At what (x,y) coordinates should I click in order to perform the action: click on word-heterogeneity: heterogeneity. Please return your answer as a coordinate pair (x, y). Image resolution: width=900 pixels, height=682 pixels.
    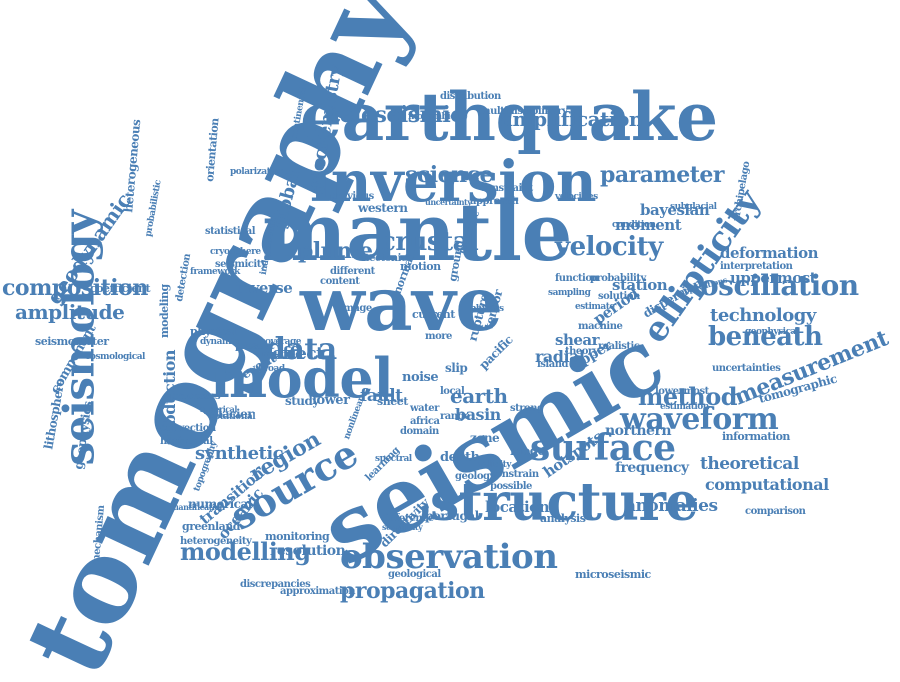
    Looking at the image, I should click on (216, 541).